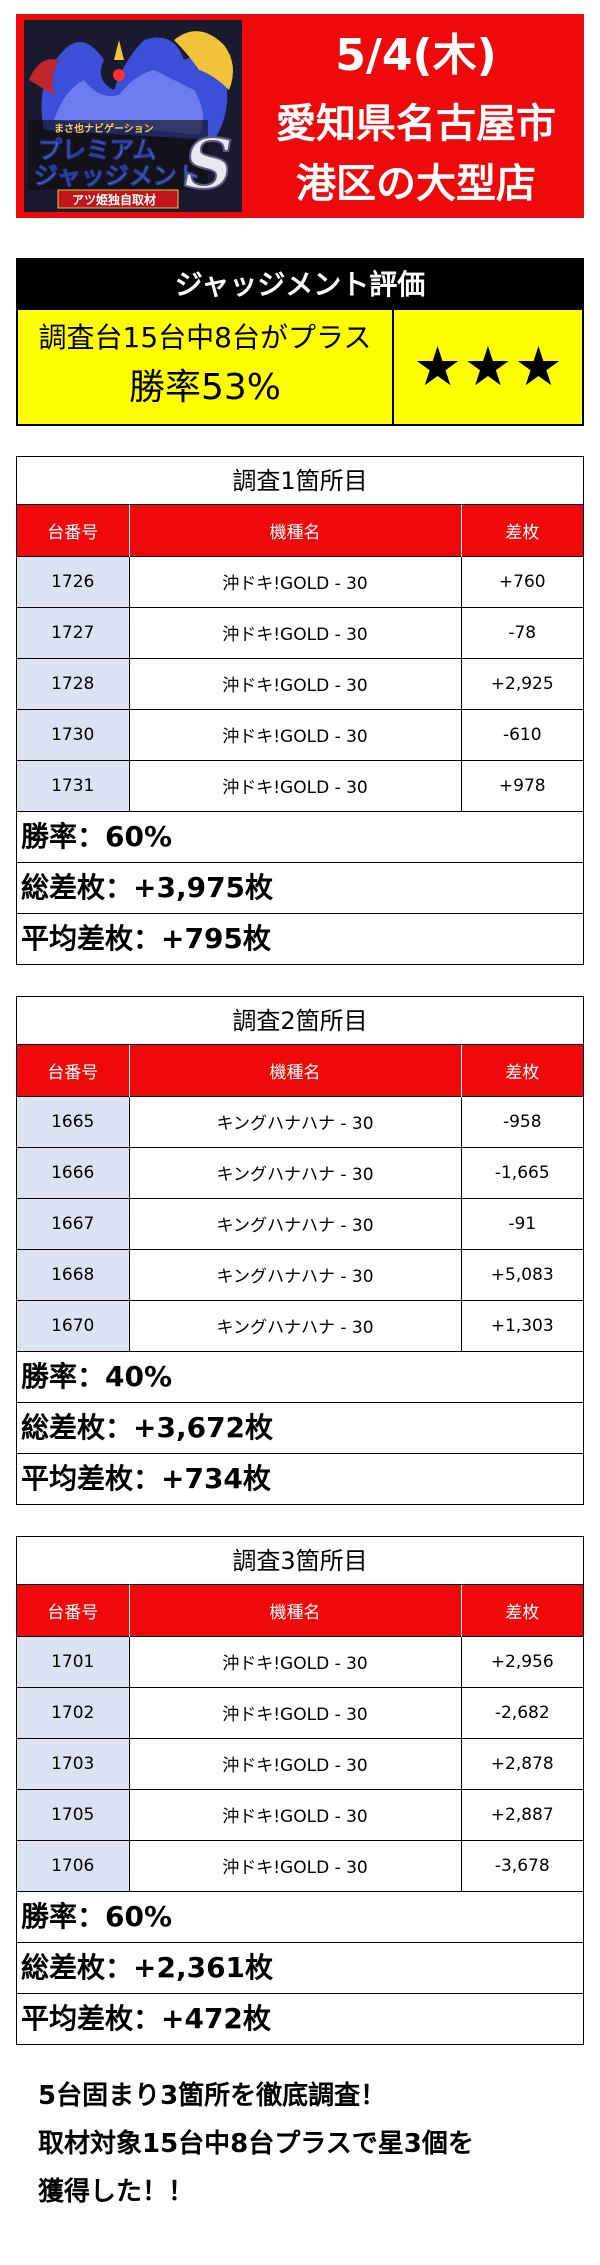 Image resolution: width=600 pixels, height=2265 pixels. What do you see at coordinates (73, 1121) in the screenshot?
I see `machine-number: 1665` at bounding box center [73, 1121].